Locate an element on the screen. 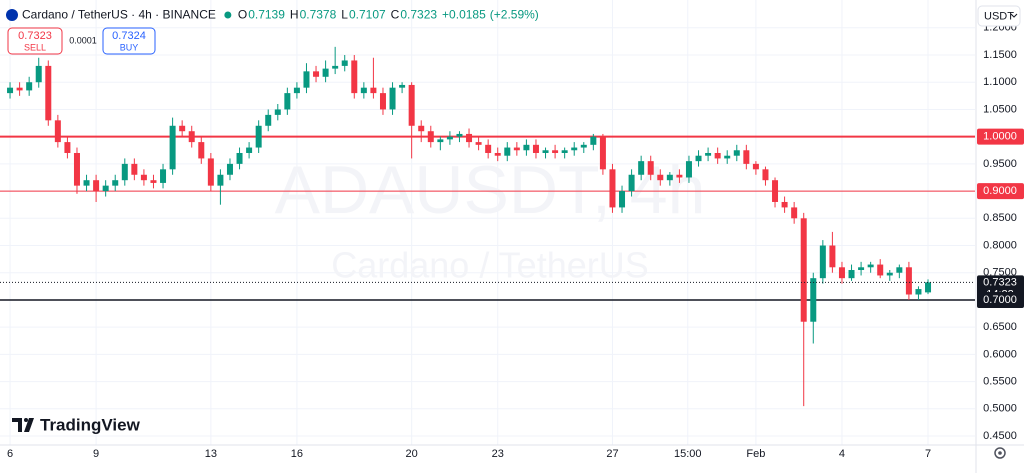 The image size is (1024, 473). buy-button is located at coordinates (129, 41).